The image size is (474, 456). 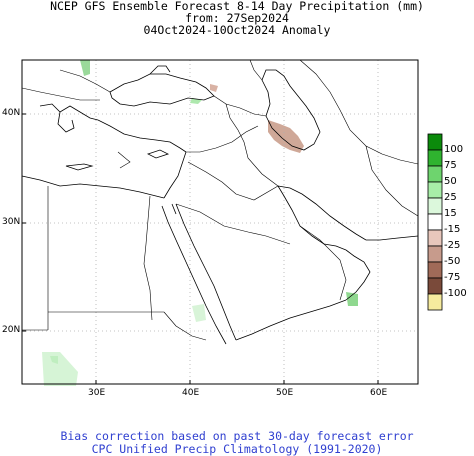 What do you see at coordinates (85, 68) in the screenshot?
I see `wet-anomaly-balkans` at bounding box center [85, 68].